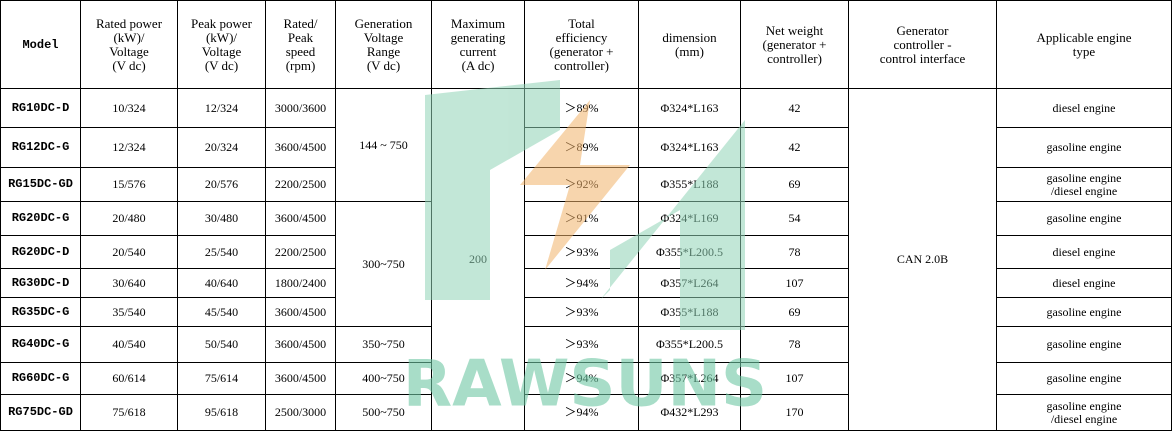  Describe the element at coordinates (689, 44) in the screenshot. I see `column-header: dimension (mm)` at that location.